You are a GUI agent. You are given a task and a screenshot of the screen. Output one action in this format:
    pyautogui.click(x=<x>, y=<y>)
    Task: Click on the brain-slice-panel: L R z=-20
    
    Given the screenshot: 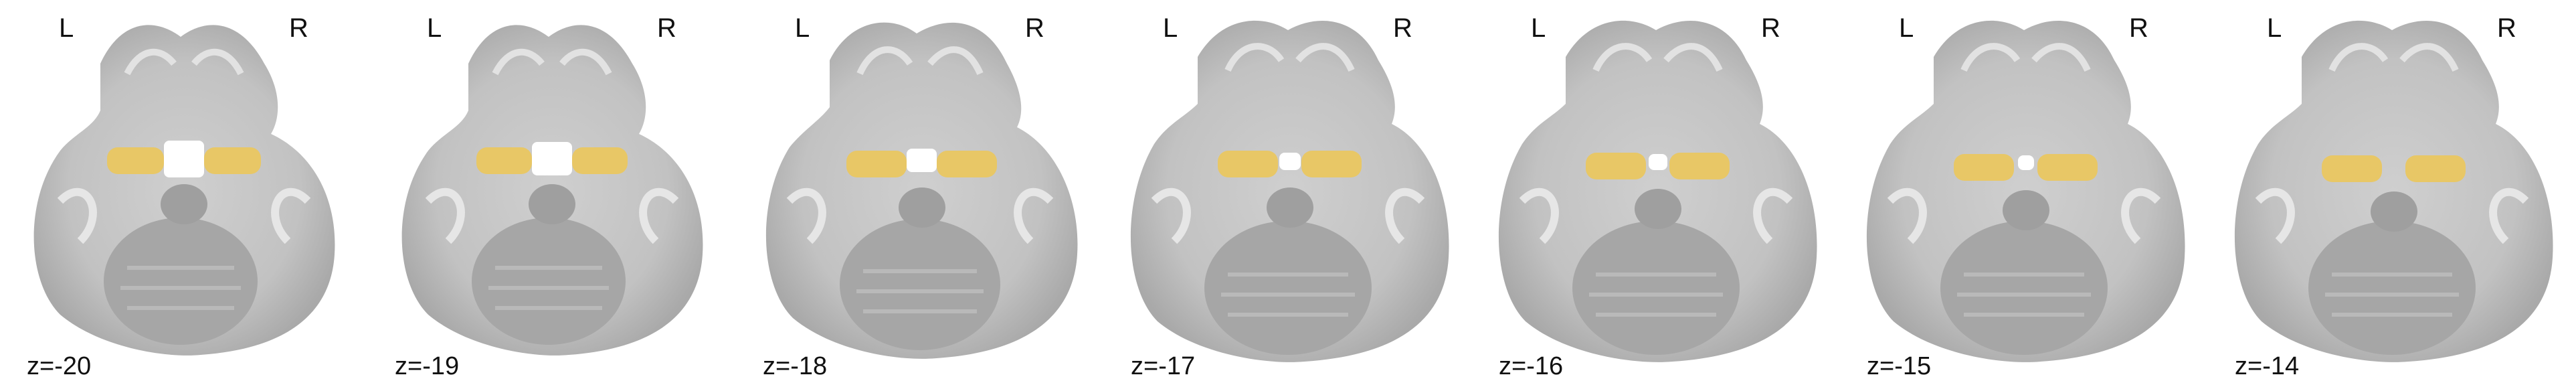 What is the action you would take?
    pyautogui.click(x=184, y=192)
    